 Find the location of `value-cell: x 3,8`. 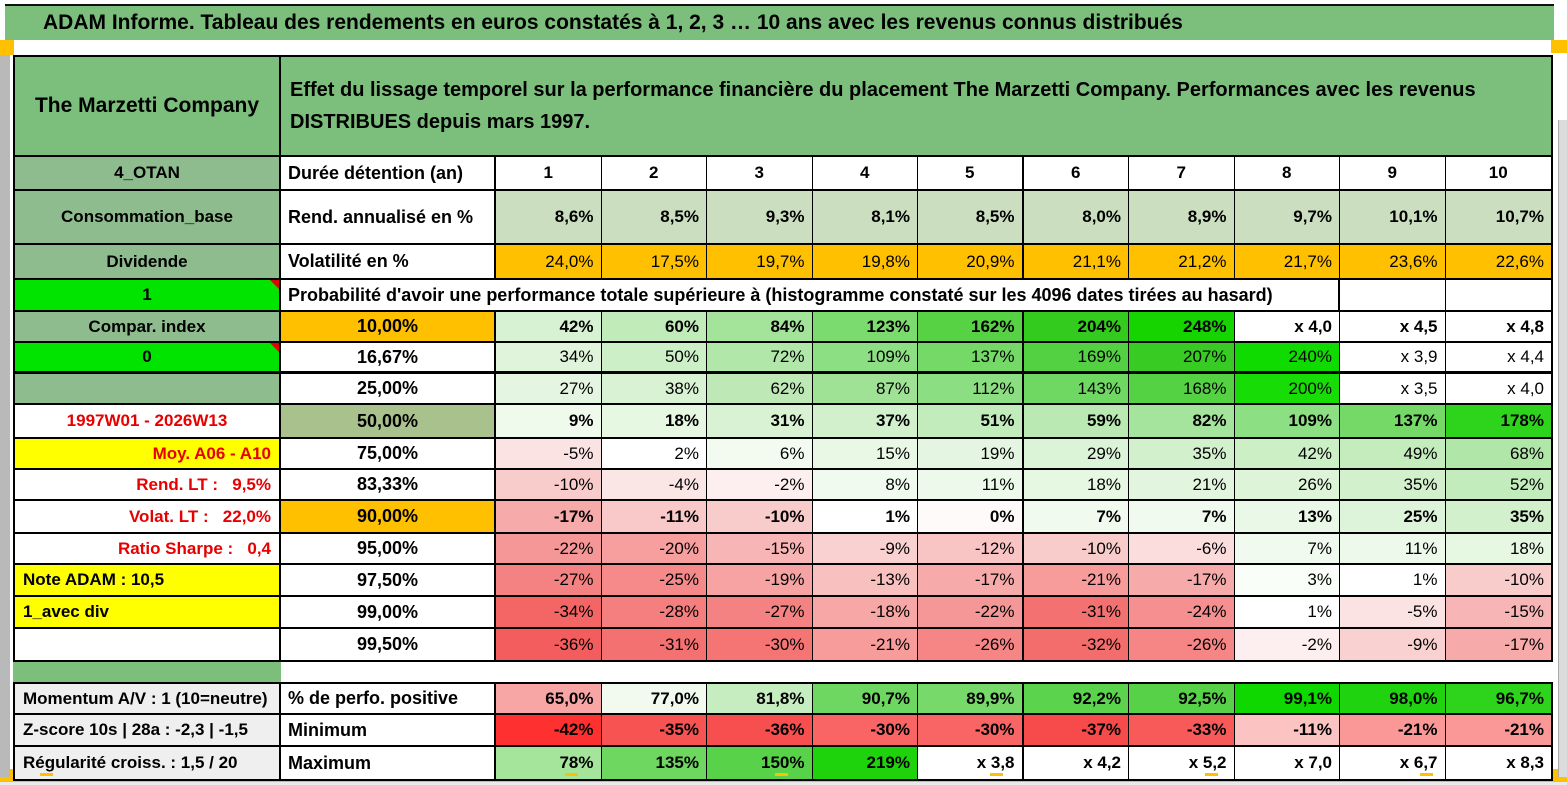

value-cell: x 3,8 is located at coordinates (971, 763).